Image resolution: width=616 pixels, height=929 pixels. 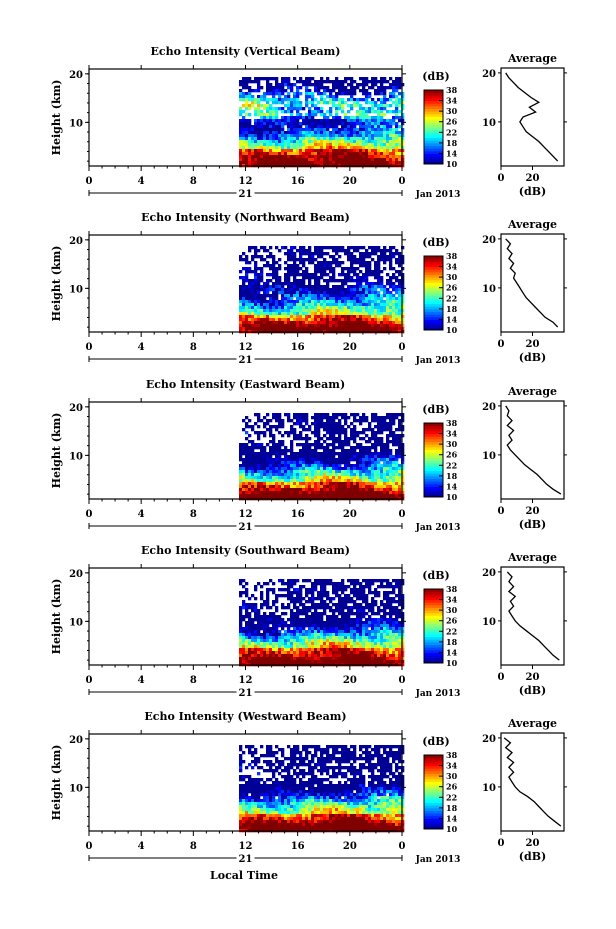 What do you see at coordinates (246, 527) in the screenshot?
I see `day-label: 21` at bounding box center [246, 527].